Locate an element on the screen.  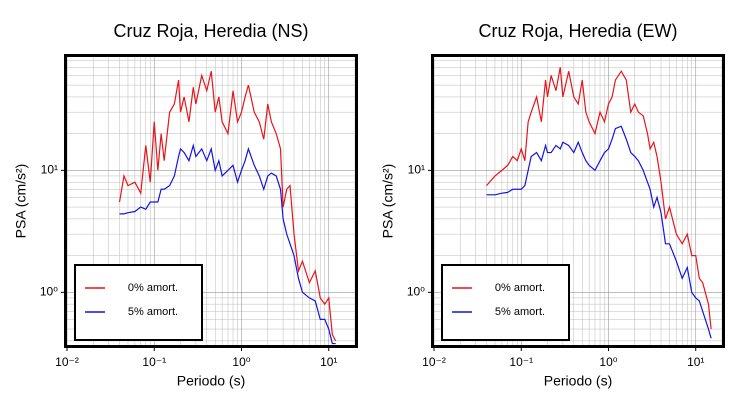
chart-title: Cruz Roja, Heredia (NS) is located at coordinates (210, 31).